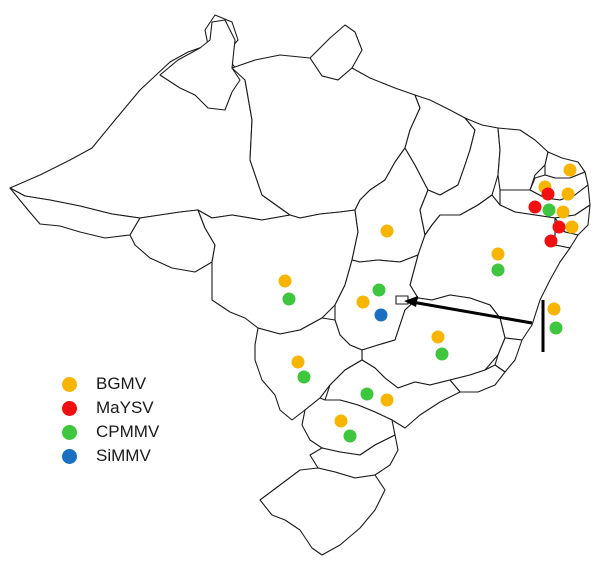 The height and width of the screenshot is (568, 599). What do you see at coordinates (477, 378) in the screenshot?
I see `state-rio-de-janeiro` at bounding box center [477, 378].